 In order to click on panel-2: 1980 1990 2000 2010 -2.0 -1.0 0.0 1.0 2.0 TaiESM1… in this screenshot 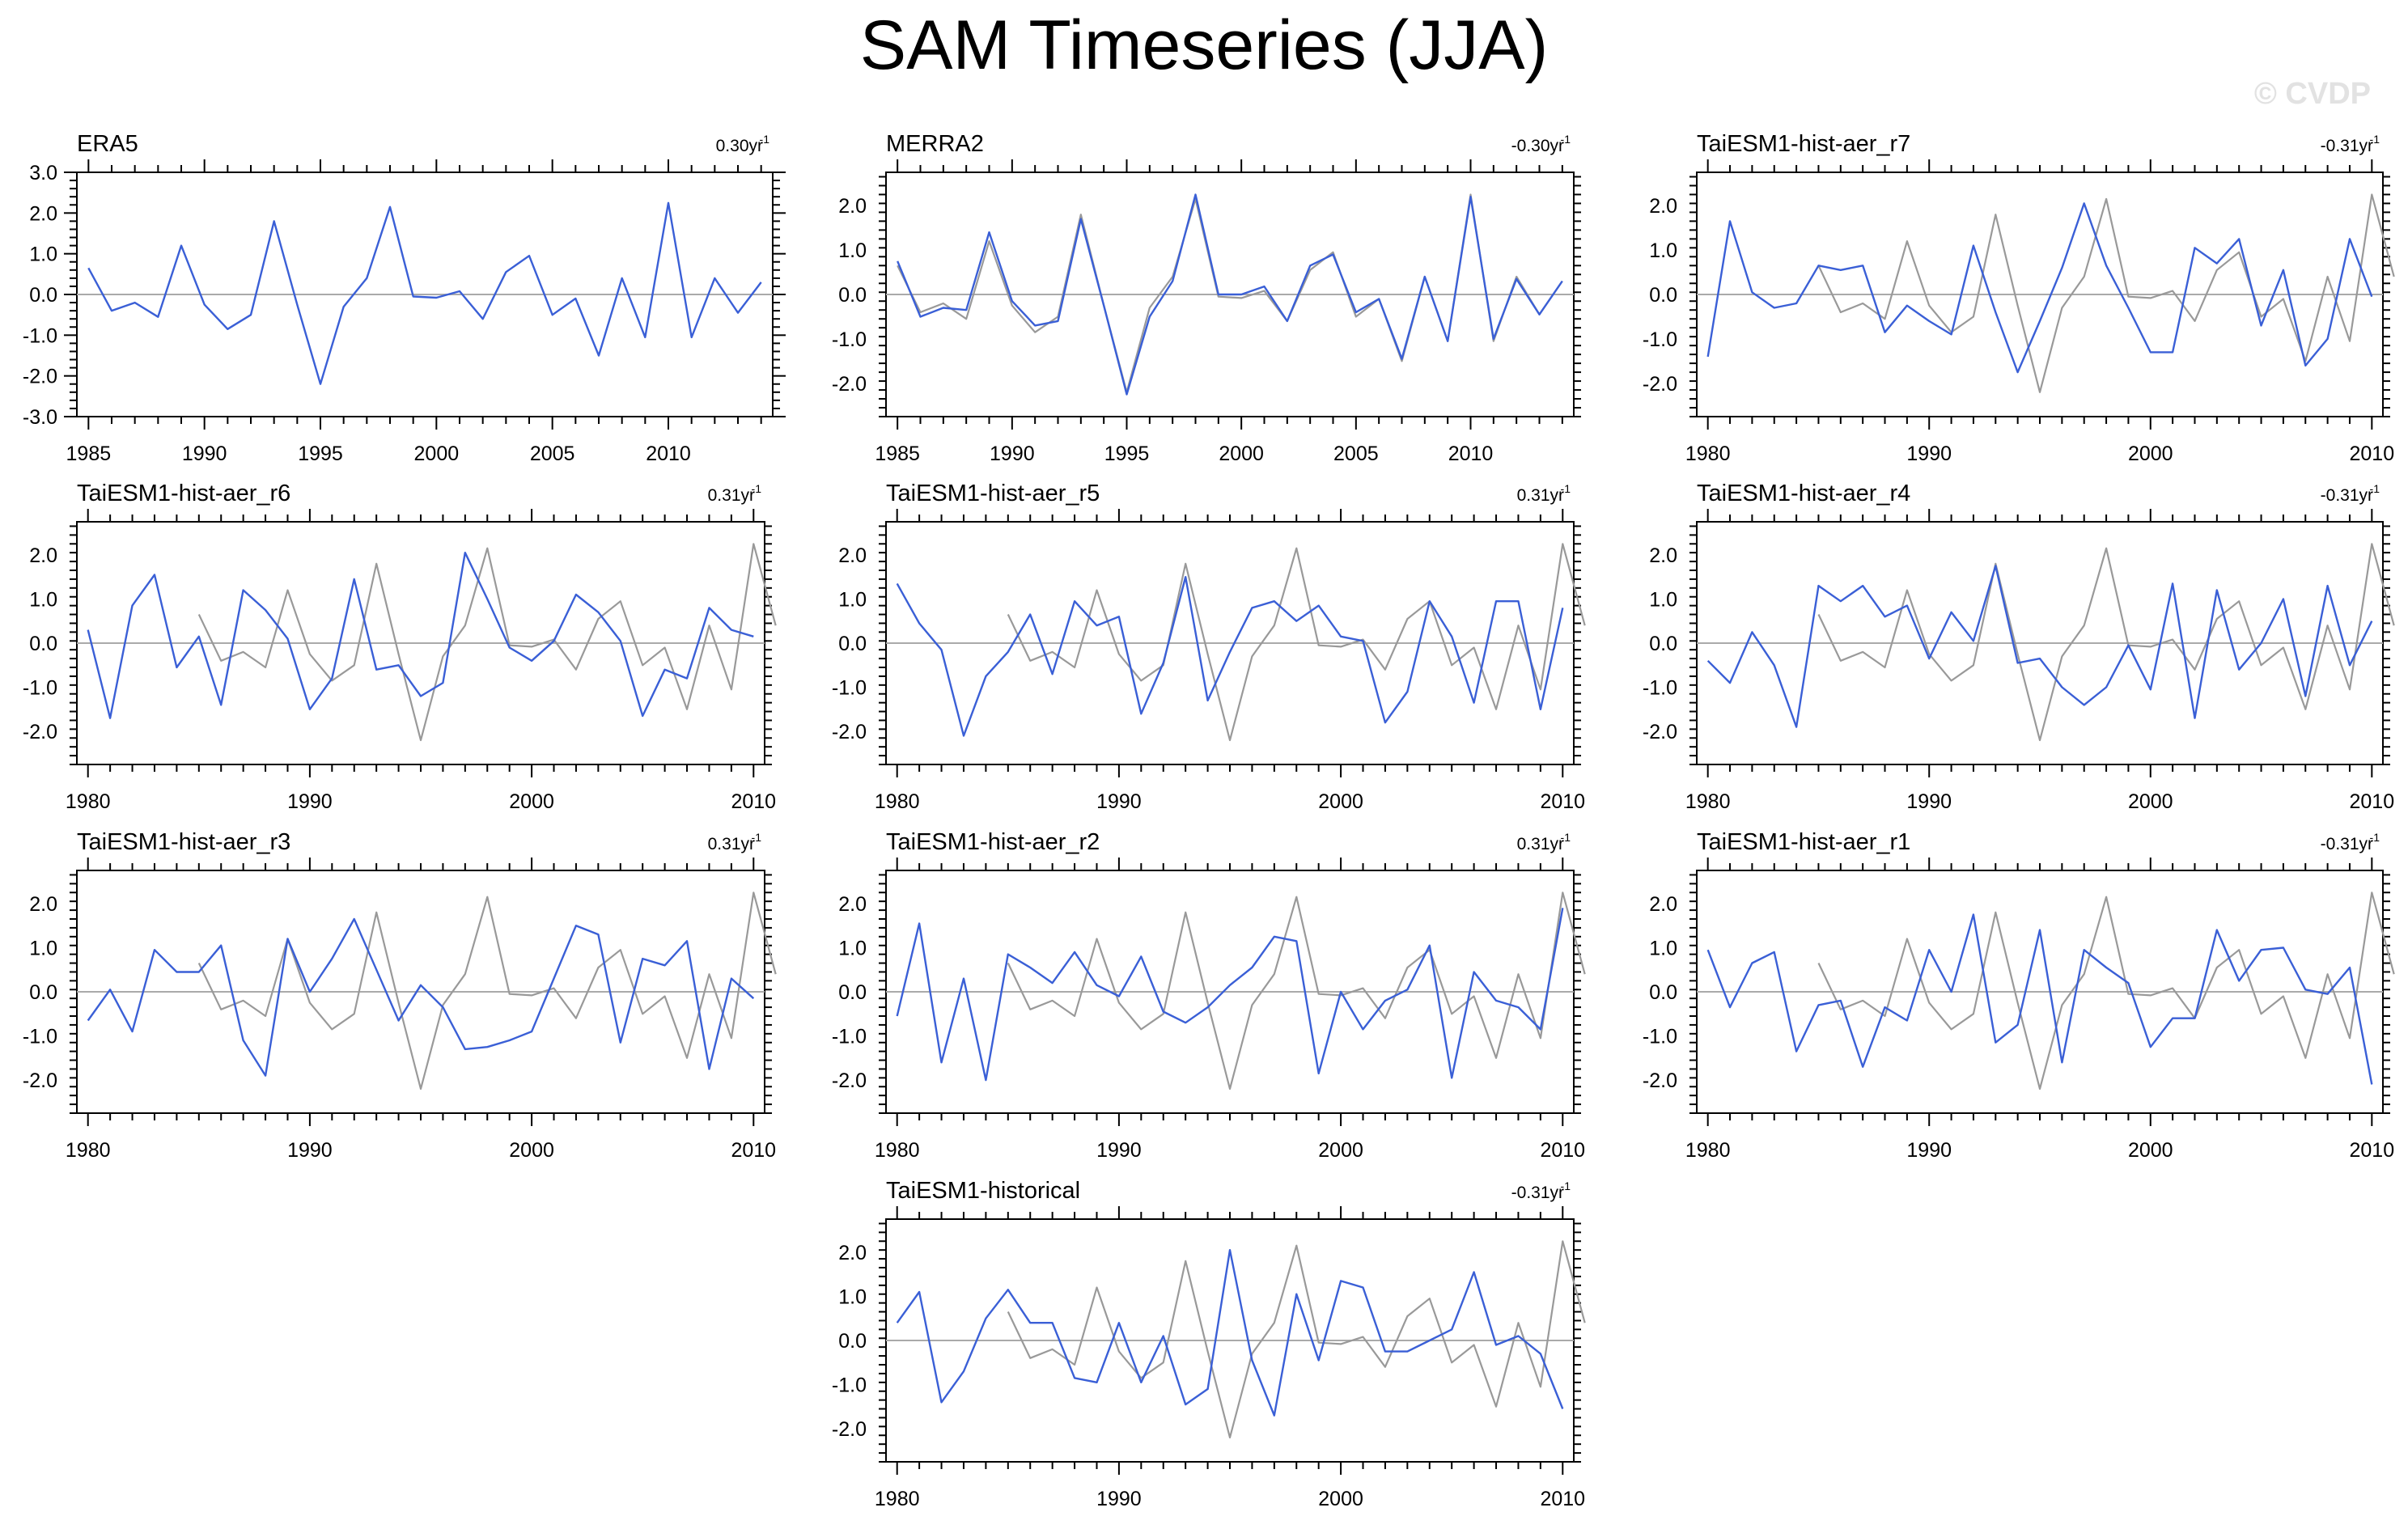, I will do `click(2019, 298)`.